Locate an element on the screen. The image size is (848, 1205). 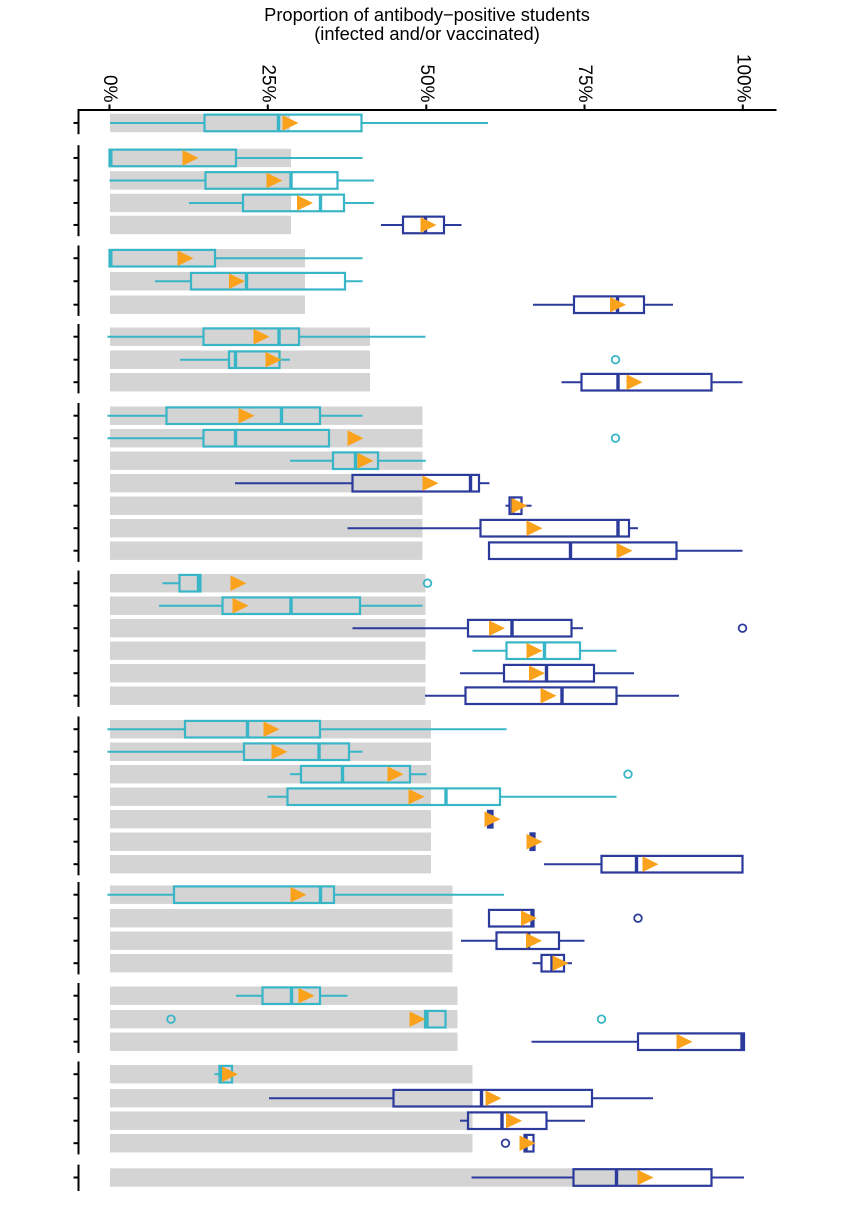
svg-text: 50% is located at coordinates (426, 83).